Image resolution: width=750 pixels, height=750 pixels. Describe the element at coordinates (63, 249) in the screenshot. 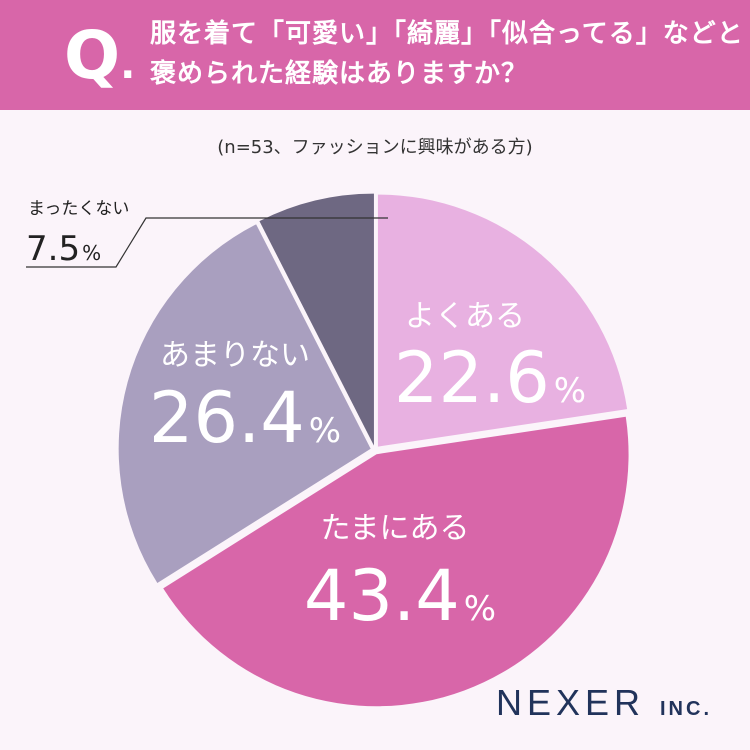

I see `value-mattakunai: 7.5%` at that location.